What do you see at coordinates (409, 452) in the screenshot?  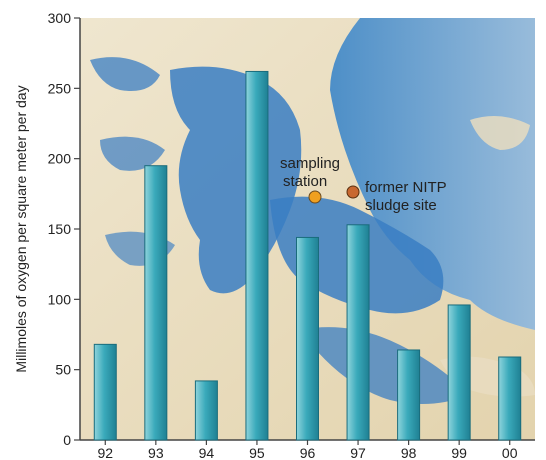 I see `x-tick-label: 98` at bounding box center [409, 452].